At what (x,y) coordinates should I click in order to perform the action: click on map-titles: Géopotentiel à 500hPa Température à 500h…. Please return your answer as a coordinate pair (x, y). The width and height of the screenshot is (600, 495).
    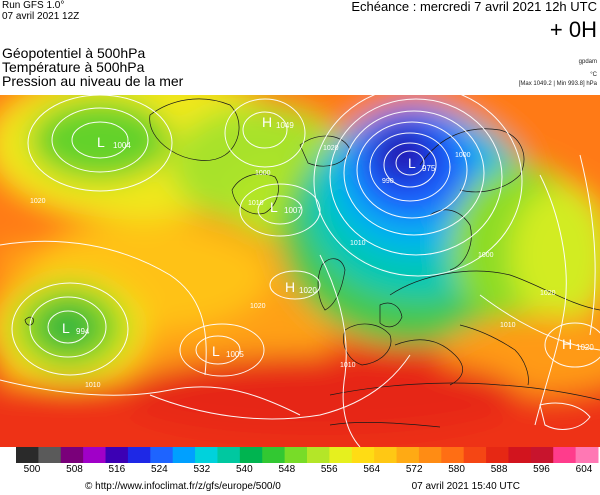
    Looking at the image, I should click on (92, 67).